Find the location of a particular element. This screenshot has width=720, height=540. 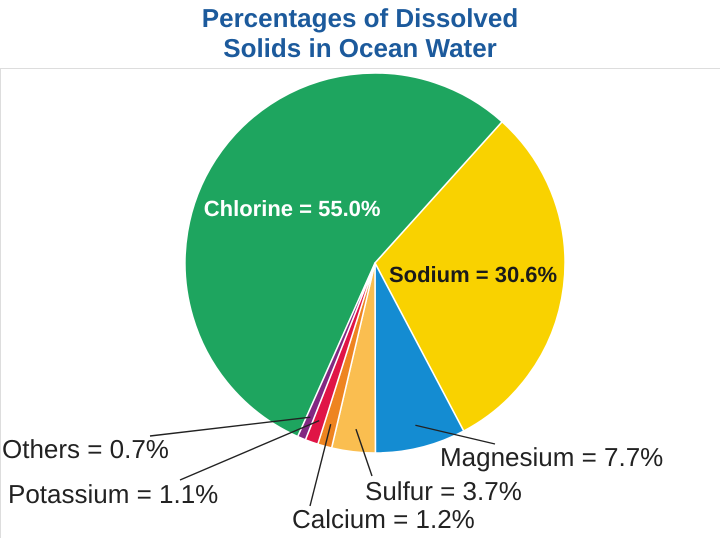

slice-label: Sodium = 30.6% is located at coordinates (473, 275).